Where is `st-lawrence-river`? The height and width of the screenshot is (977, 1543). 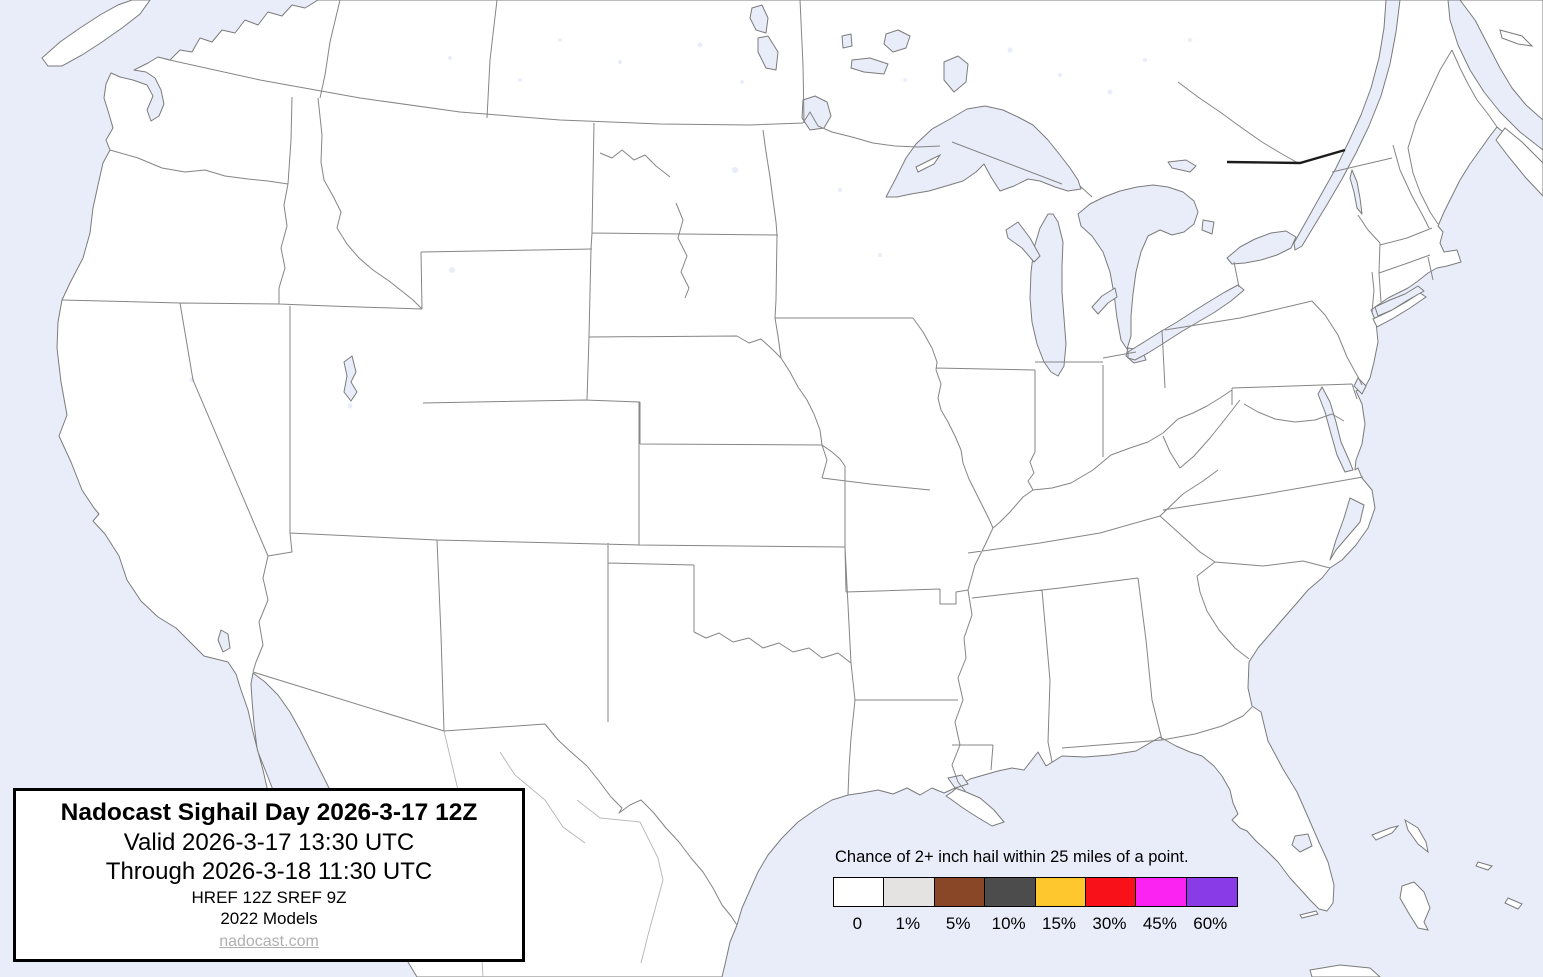
st-lawrence-river is located at coordinates (1347, 125).